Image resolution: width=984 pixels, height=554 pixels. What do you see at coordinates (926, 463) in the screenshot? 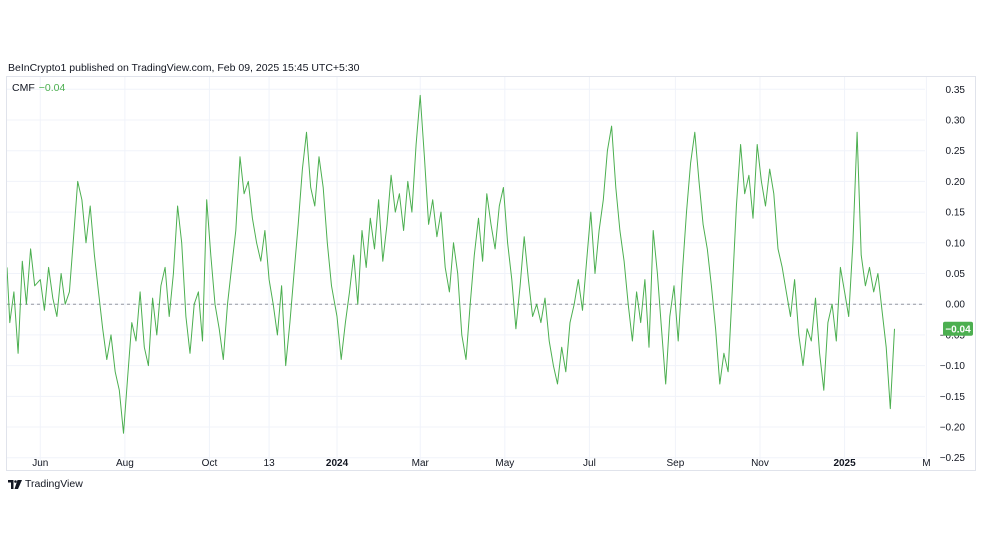
I see `x-tick-label: M` at bounding box center [926, 463].